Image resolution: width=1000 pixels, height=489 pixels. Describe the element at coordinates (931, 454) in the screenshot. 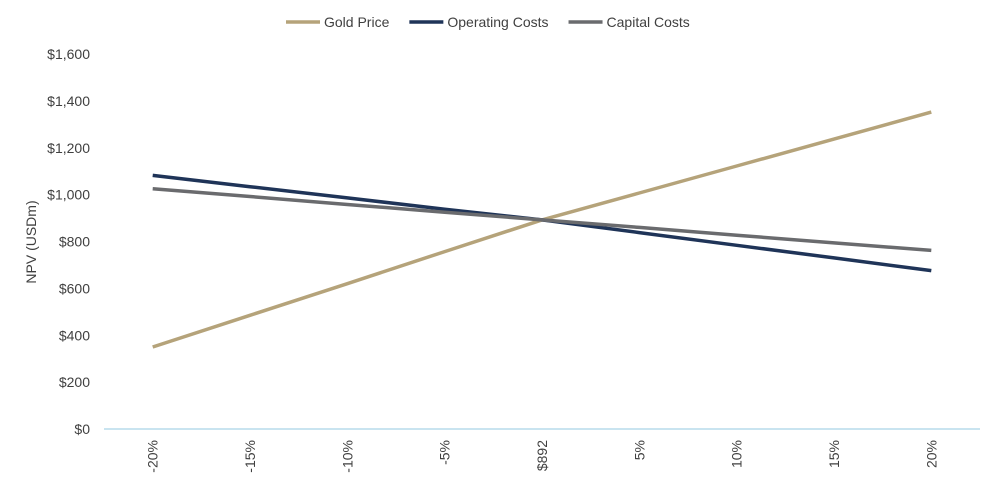

I see `x-tick-label: 20%` at that location.